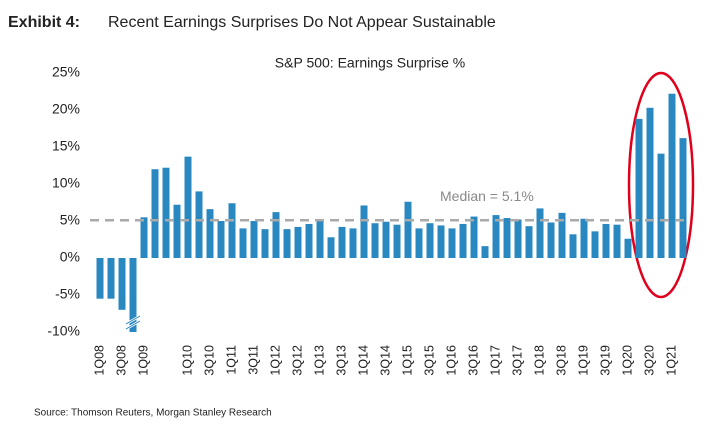 This screenshot has width=722, height=438. Describe the element at coordinates (561, 360) in the screenshot. I see `x-tick-label: 3Q18` at that location.